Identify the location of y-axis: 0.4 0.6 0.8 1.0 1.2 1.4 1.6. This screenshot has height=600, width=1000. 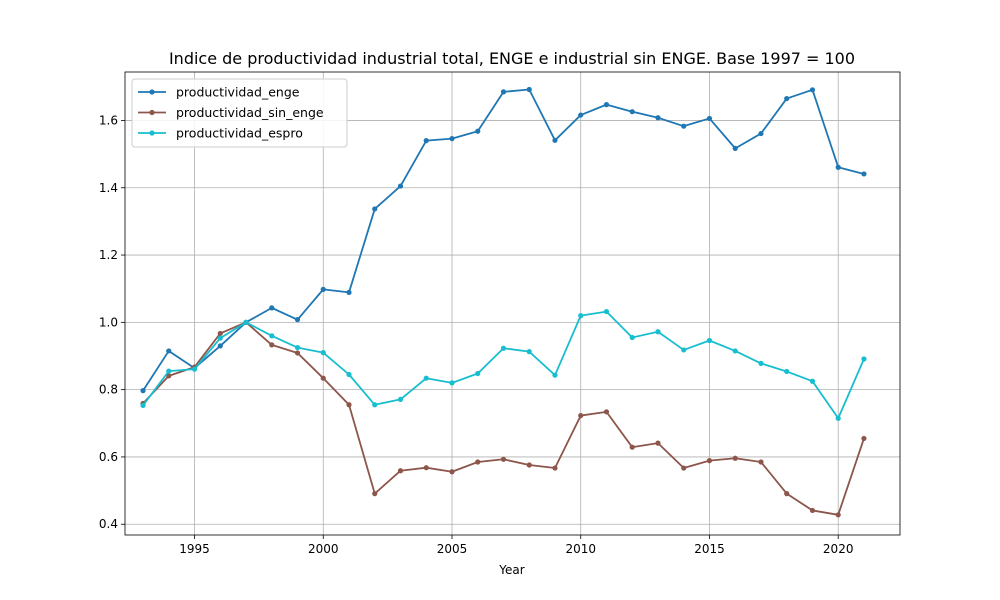
(112, 322).